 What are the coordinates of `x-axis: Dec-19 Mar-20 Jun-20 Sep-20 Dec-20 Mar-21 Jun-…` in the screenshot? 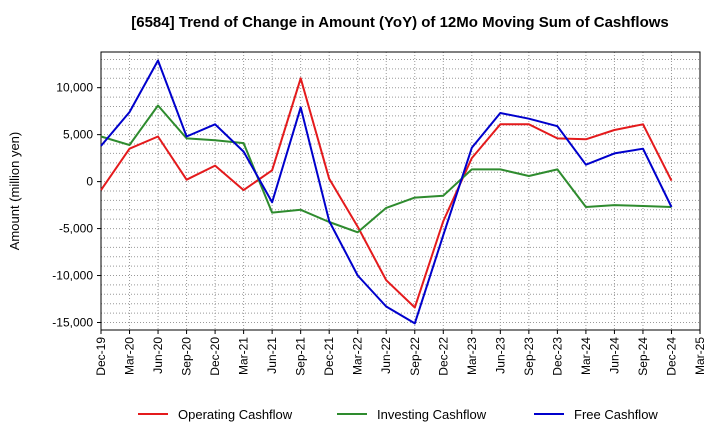 It's located at (400, 353).